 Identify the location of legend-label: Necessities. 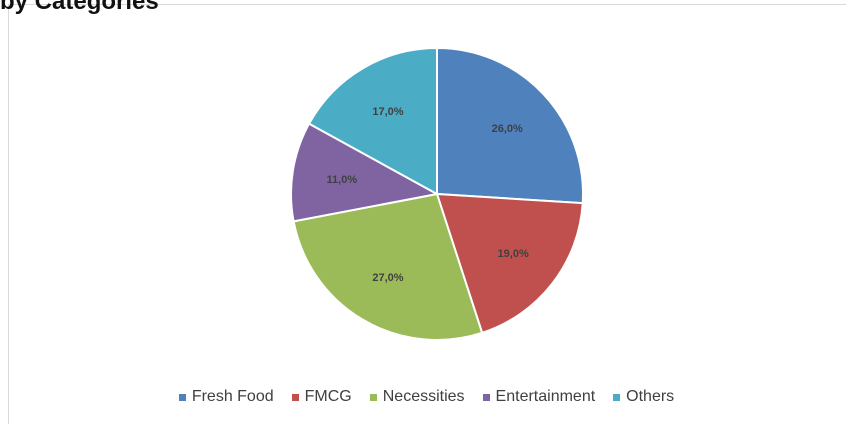
(423, 396).